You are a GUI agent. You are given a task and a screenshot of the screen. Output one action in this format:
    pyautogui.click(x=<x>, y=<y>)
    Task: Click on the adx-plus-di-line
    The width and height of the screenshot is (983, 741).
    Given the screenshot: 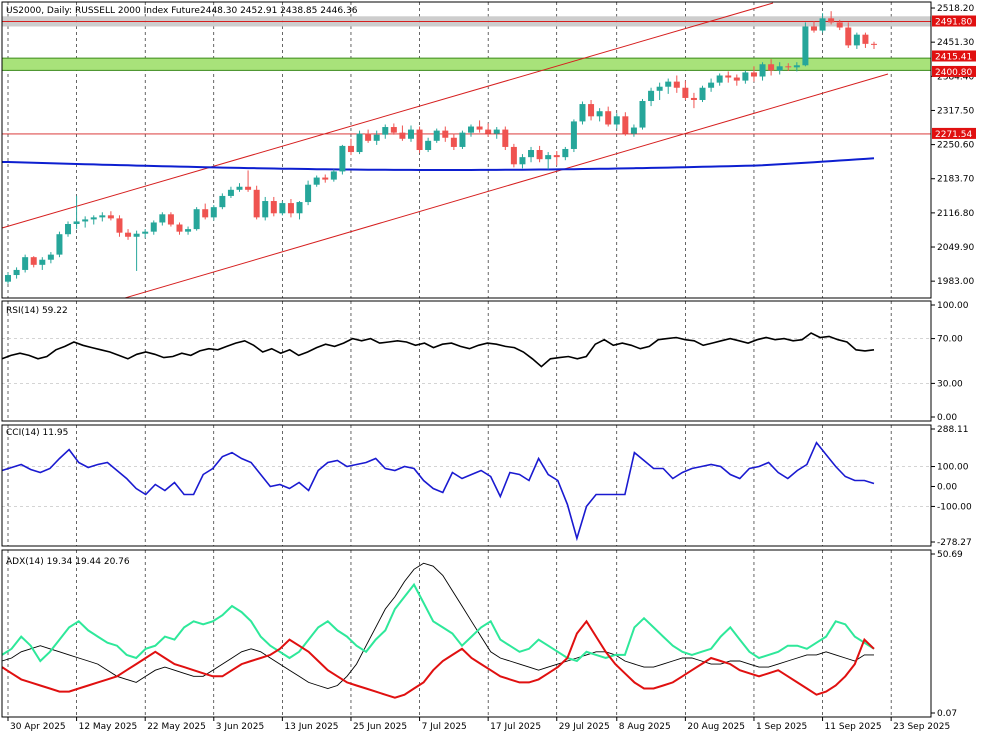 What is the action you would take?
    pyautogui.click(x=438, y=622)
    